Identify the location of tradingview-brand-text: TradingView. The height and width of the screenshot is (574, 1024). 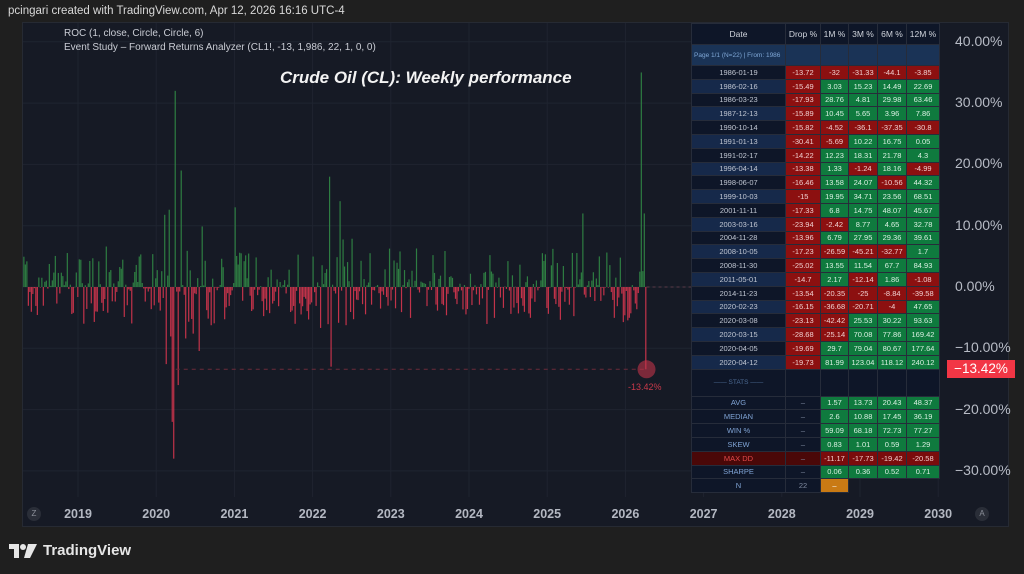
(87, 550).